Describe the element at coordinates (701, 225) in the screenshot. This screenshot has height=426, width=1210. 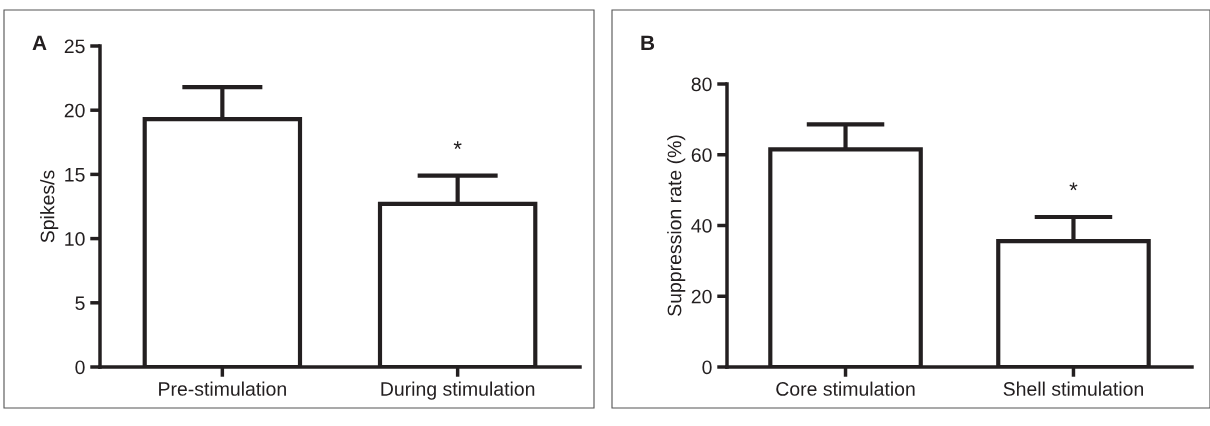
I see `y-tick-label: 40` at that location.